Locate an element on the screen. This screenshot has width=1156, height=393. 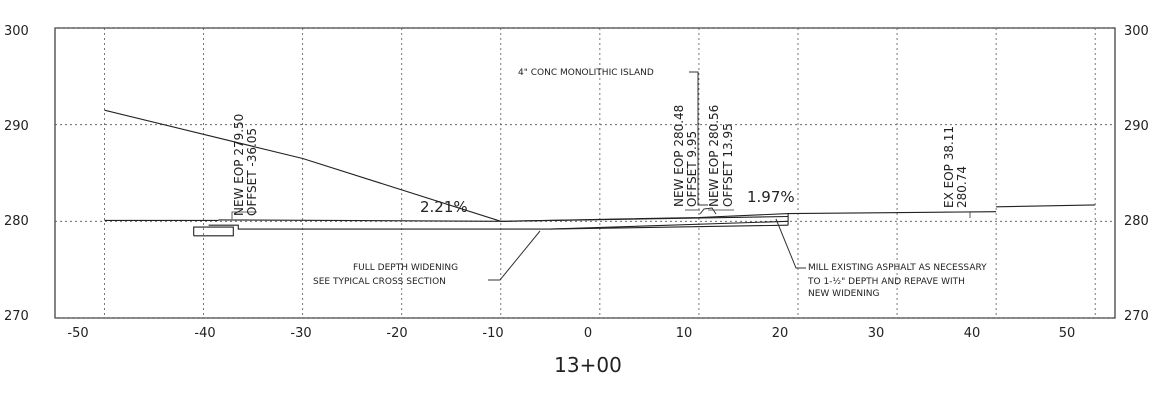
eop-label: EX EOP 38.11 is located at coordinates (949, 167).